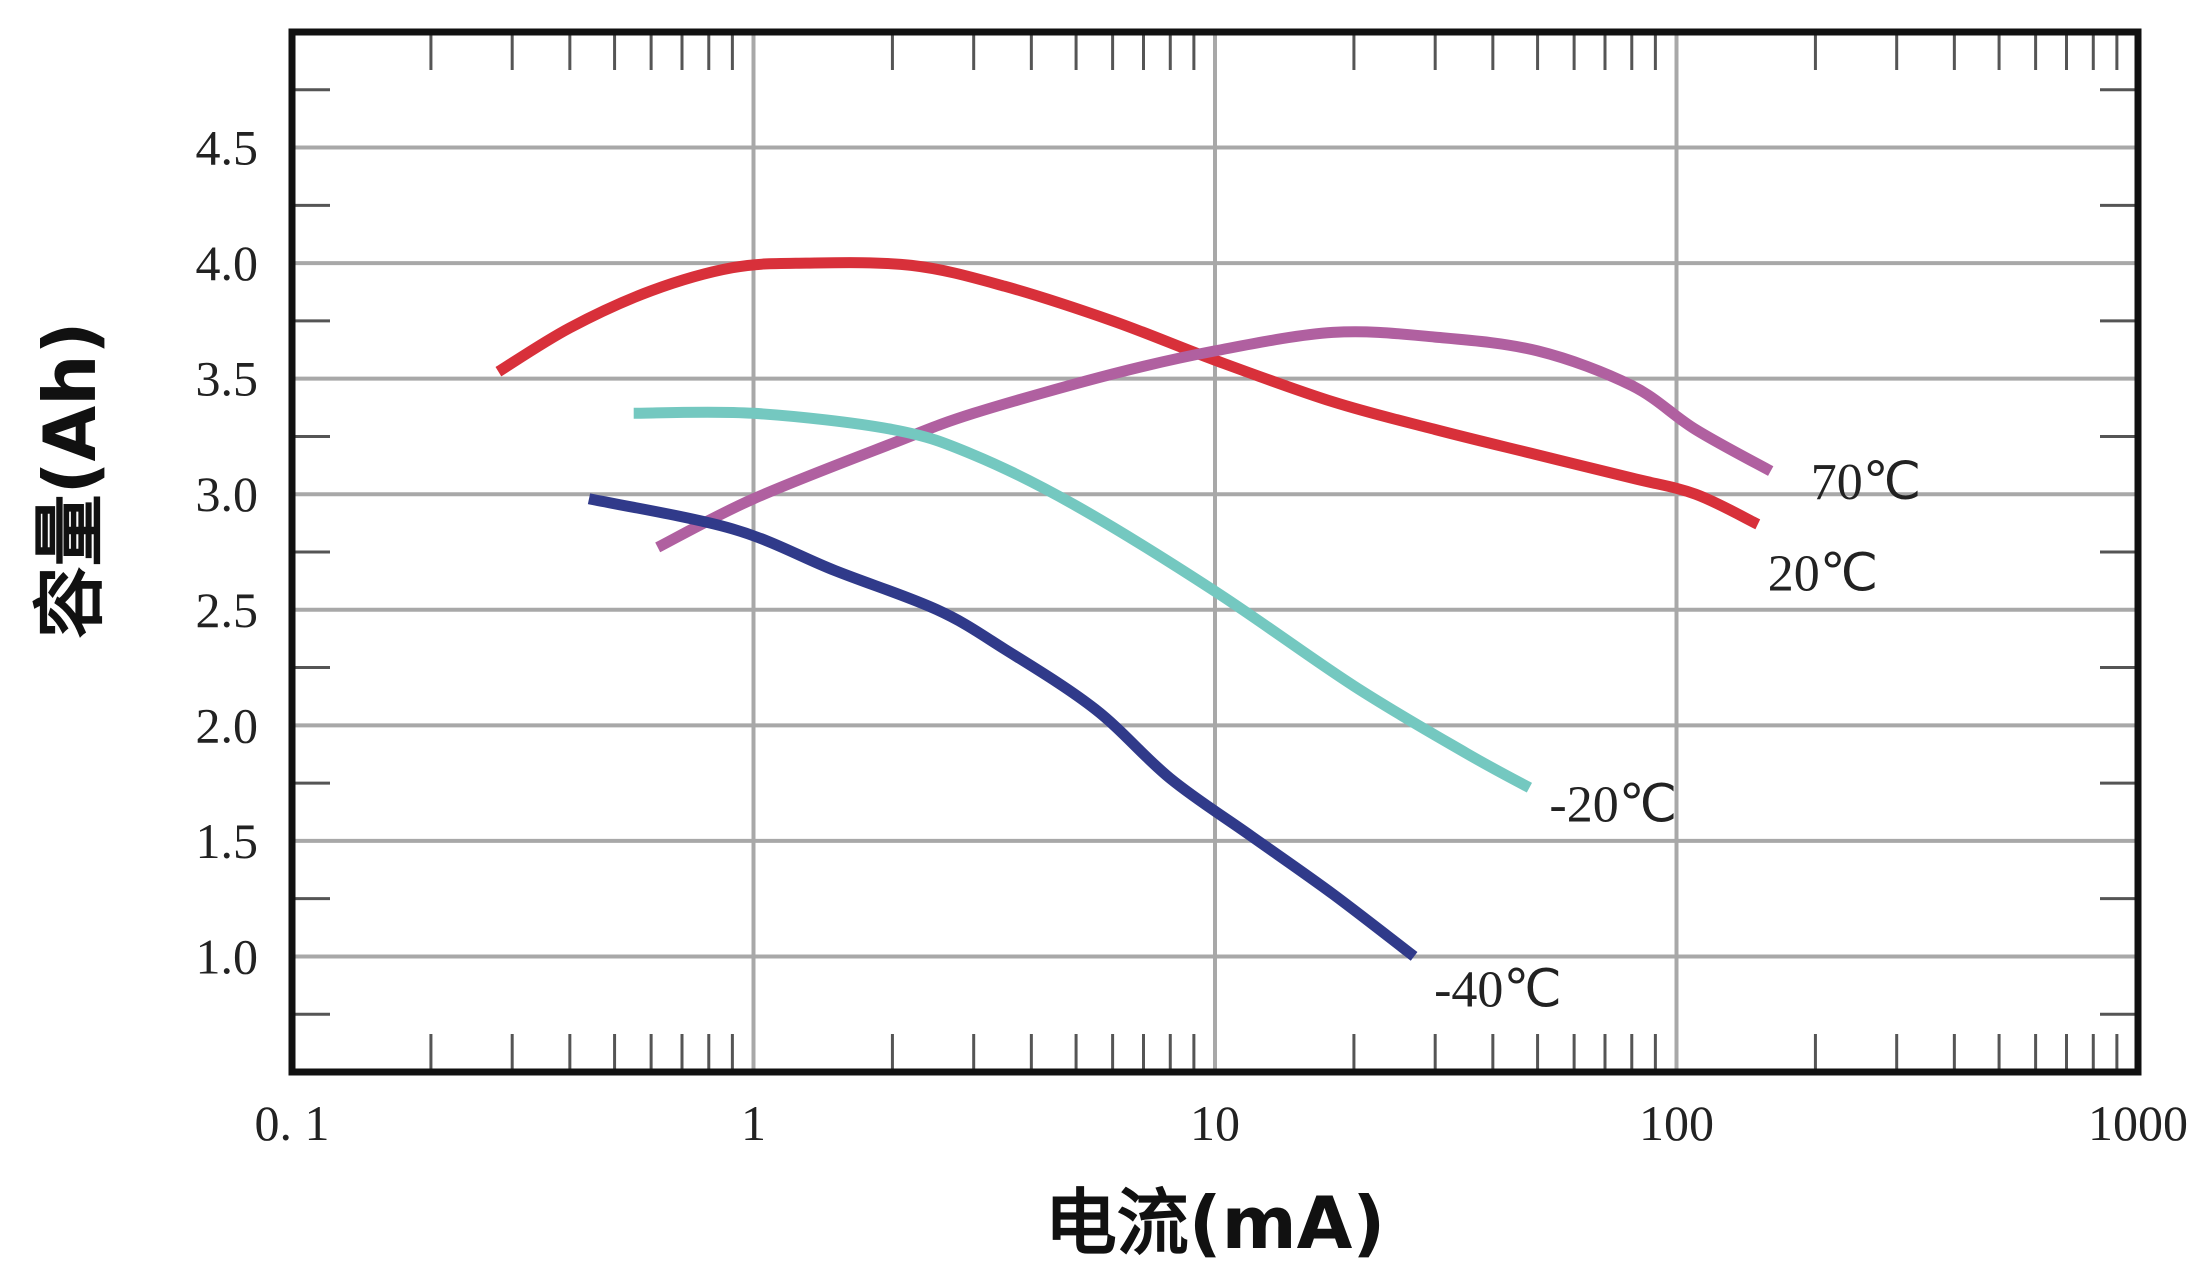 The width and height of the screenshot is (2196, 1266). What do you see at coordinates (227, 610) in the screenshot?
I see `y-tick-label: 2.5` at bounding box center [227, 610].